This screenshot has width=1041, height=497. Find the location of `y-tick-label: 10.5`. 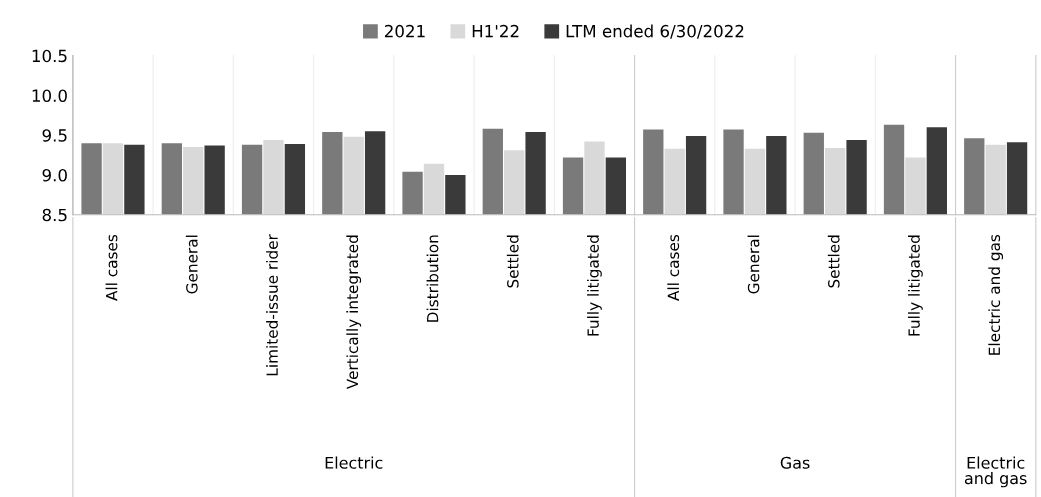

y-tick-label: 10.5 is located at coordinates (49, 56).